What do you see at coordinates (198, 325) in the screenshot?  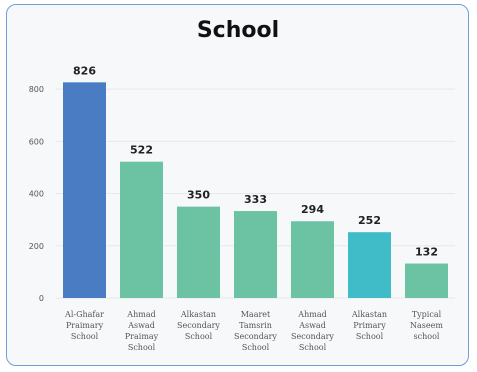 I see `x-tick-label: Alkastan Secondary School` at bounding box center [198, 325].